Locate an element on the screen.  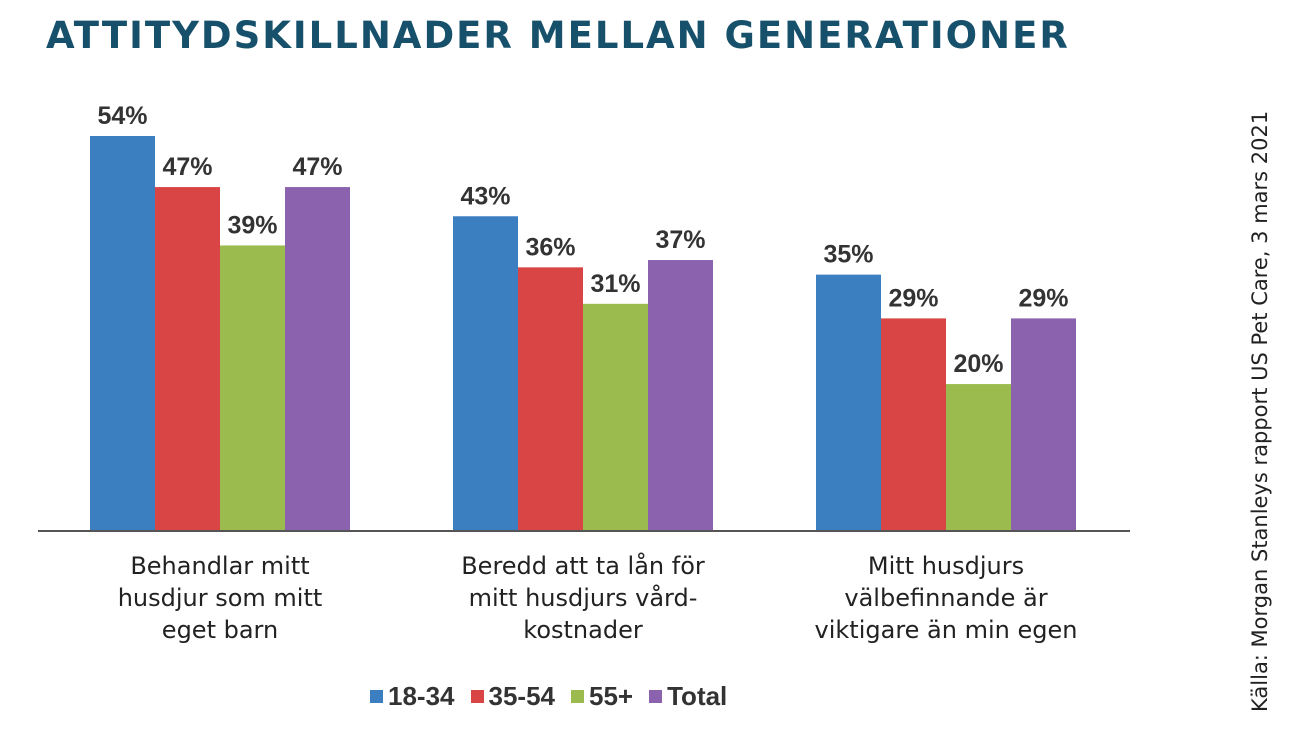
category-label-line: eget barn is located at coordinates (220, 630).